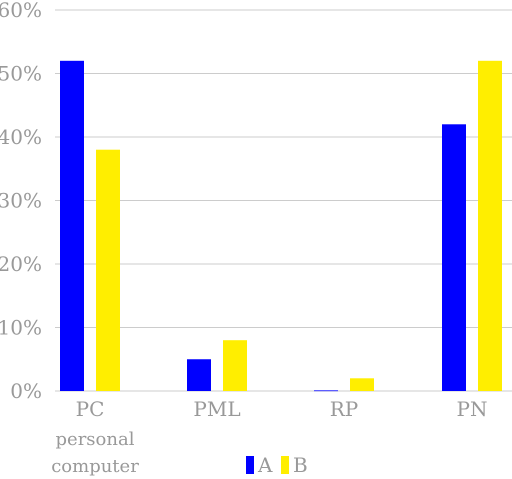 The image size is (512, 479). Describe the element at coordinates (21, 264) in the screenshot. I see `y-tick-label: 20%` at that location.